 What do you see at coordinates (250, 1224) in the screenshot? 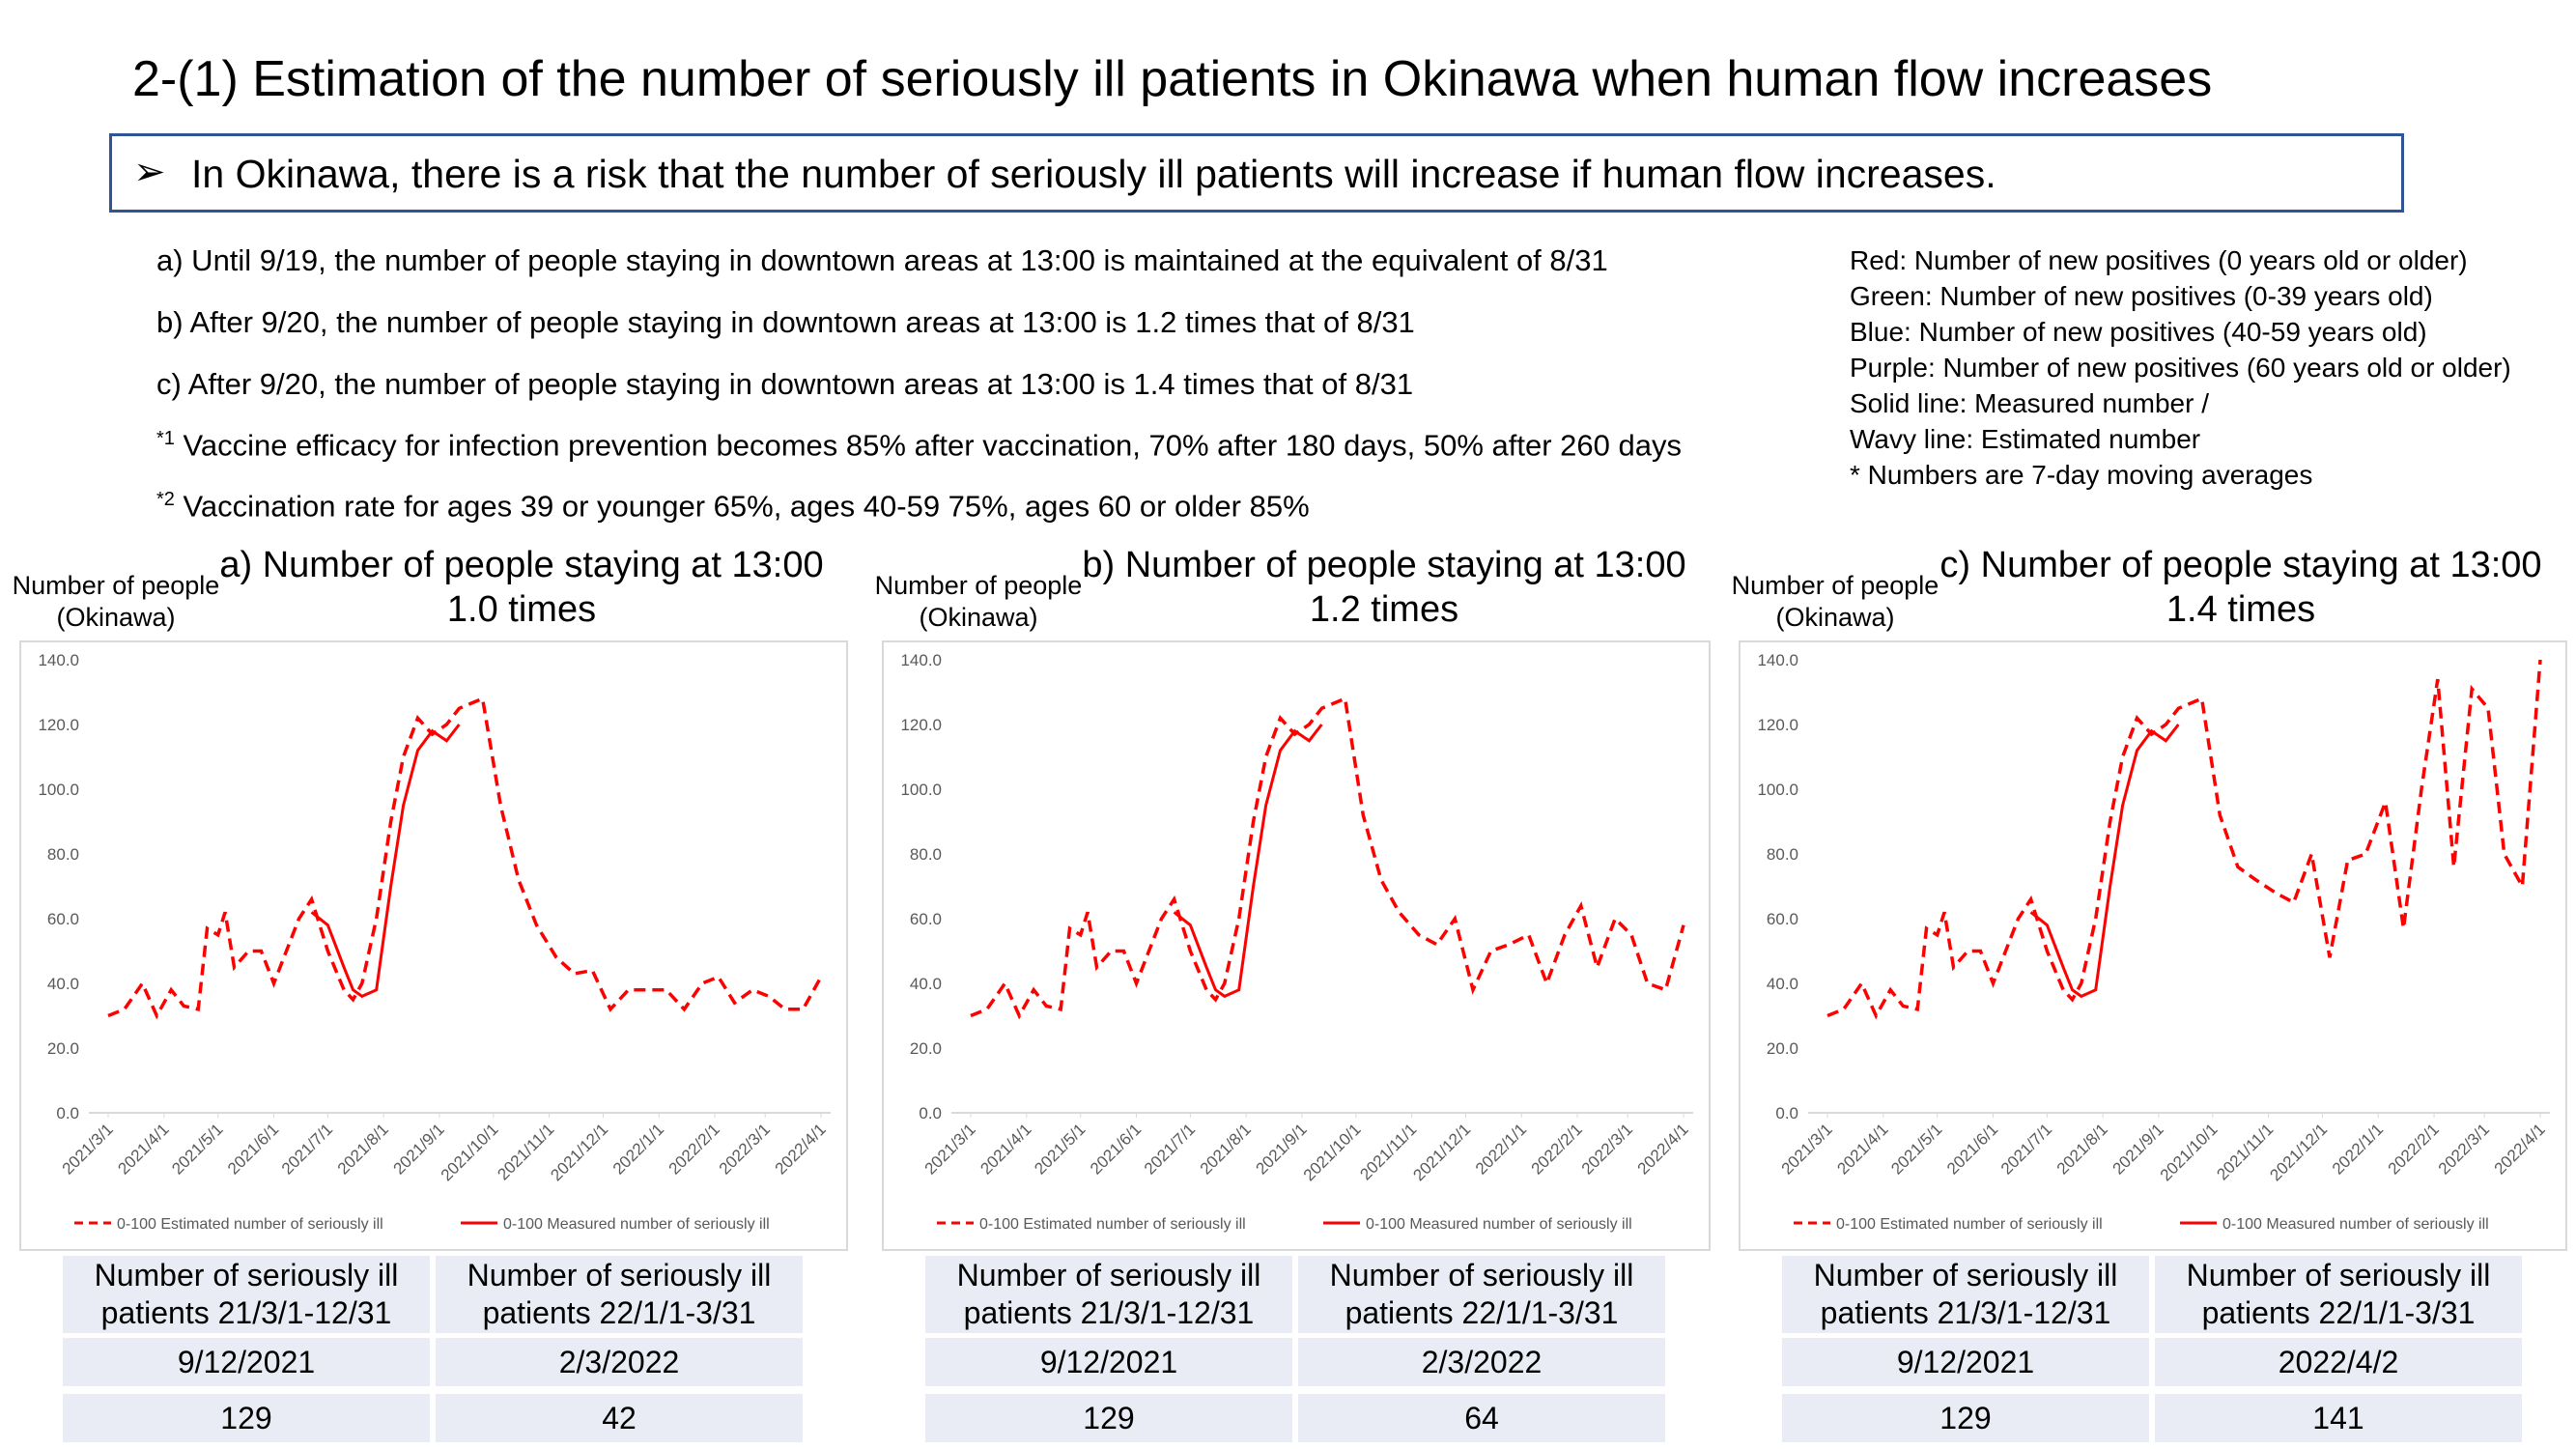
I see `legend-label: 0-100 Estimated number of seriously ill` at bounding box center [250, 1224].